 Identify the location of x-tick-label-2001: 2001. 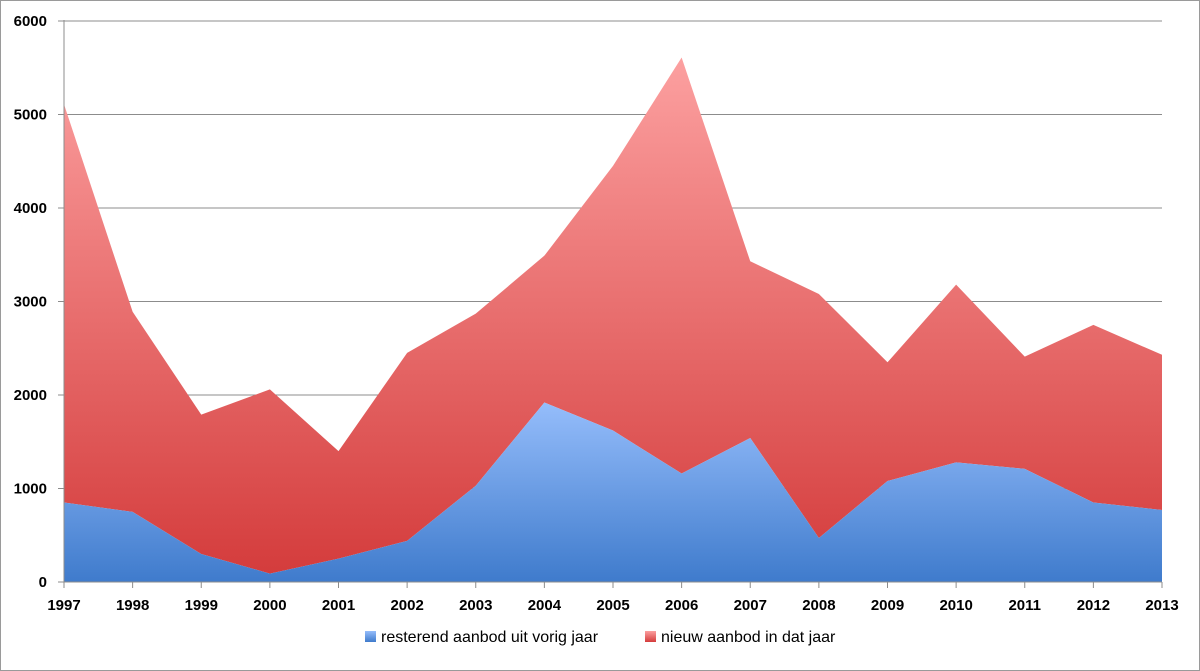
(338, 605).